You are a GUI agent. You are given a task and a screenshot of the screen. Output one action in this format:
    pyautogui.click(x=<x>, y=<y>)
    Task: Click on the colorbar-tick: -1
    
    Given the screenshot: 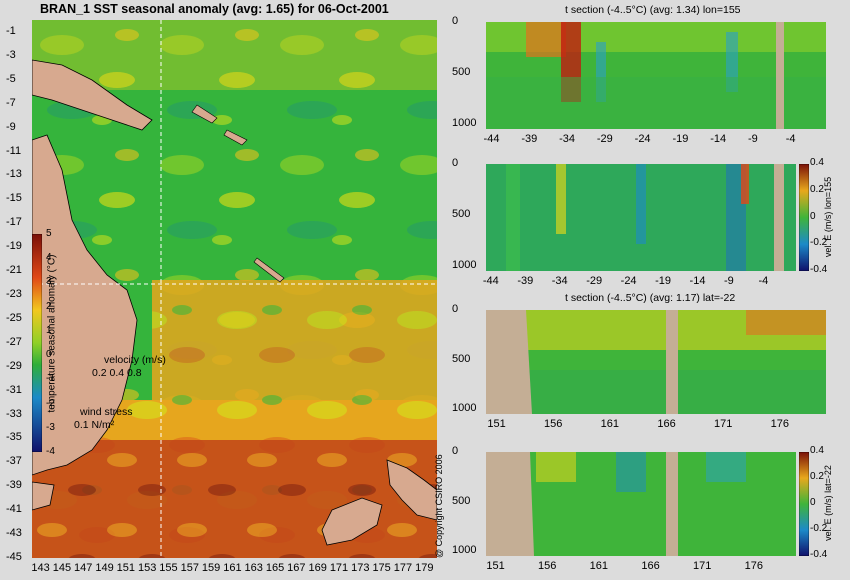 What is the action you would take?
    pyautogui.click(x=50, y=379)
    